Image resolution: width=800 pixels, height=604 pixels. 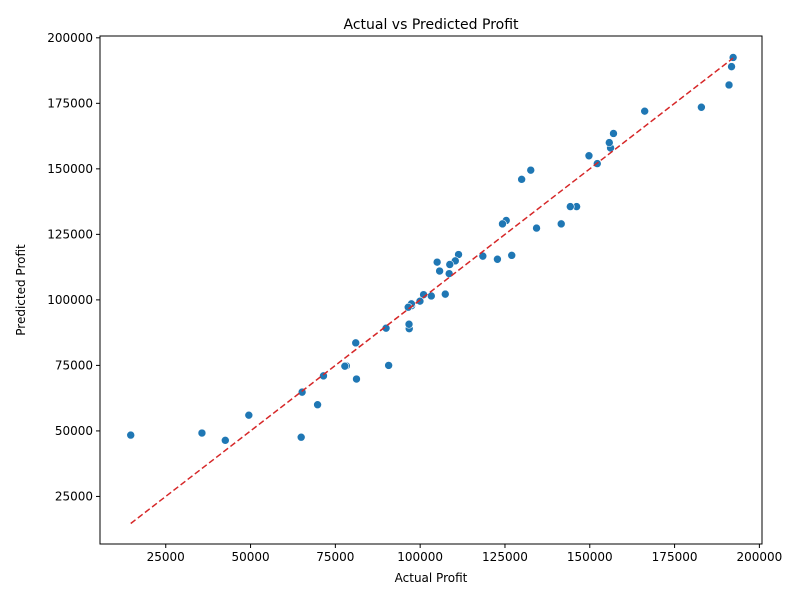 I want to click on y-axis-label: Predicted Profit, so click(x=21, y=290).